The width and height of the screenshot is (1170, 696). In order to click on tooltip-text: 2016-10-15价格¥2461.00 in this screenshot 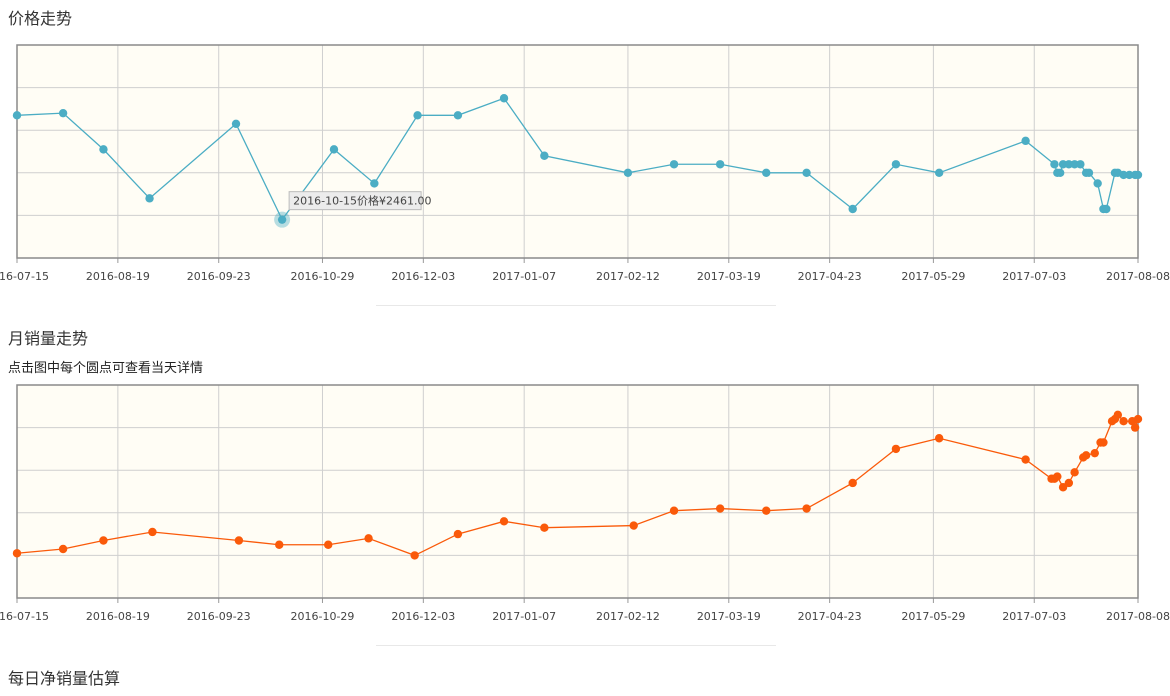, I will do `click(362, 201)`.